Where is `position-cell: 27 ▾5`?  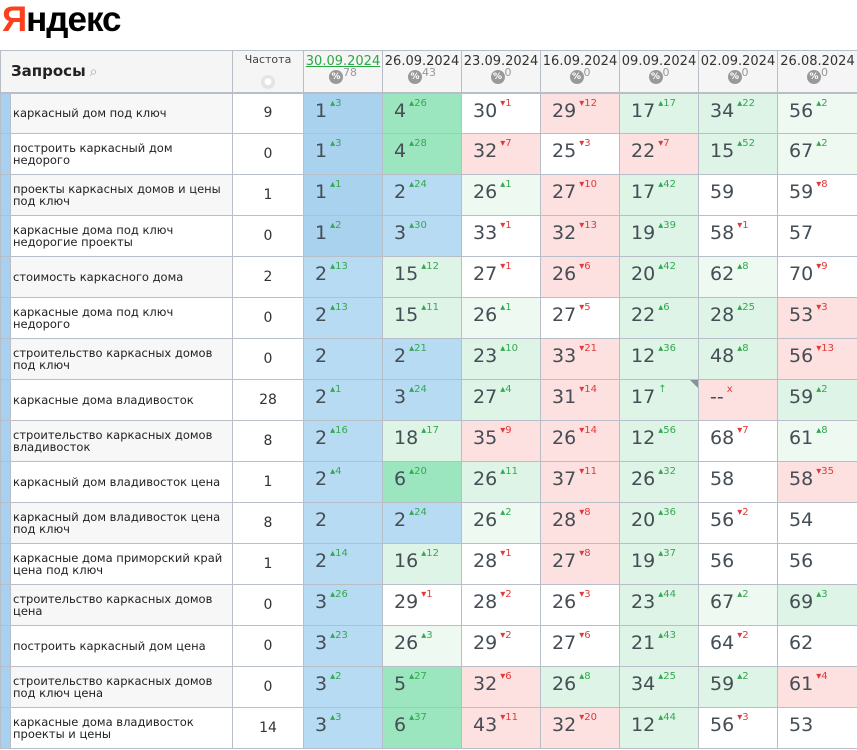
position-cell: 27 ▾5 is located at coordinates (580, 318).